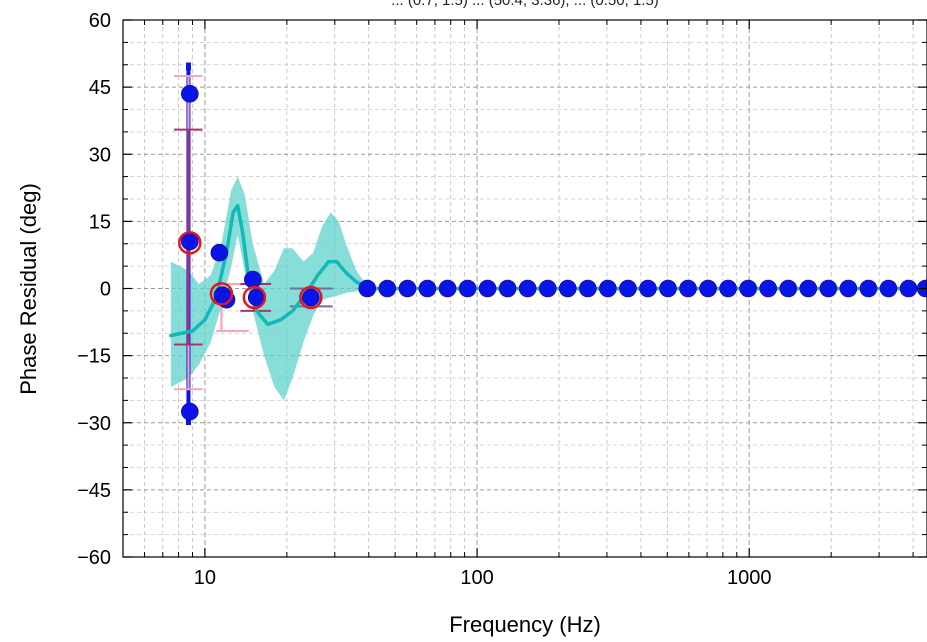 This screenshot has height=642, width=927. Describe the element at coordinates (100, 21) in the screenshot. I see `y-tick-label: 60` at that location.